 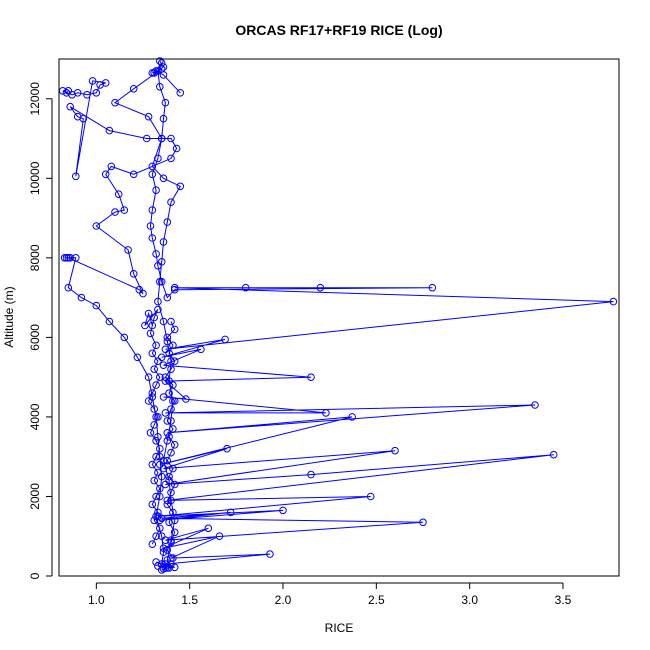 I want to click on y-tick-label: 8000, so click(x=35, y=257).